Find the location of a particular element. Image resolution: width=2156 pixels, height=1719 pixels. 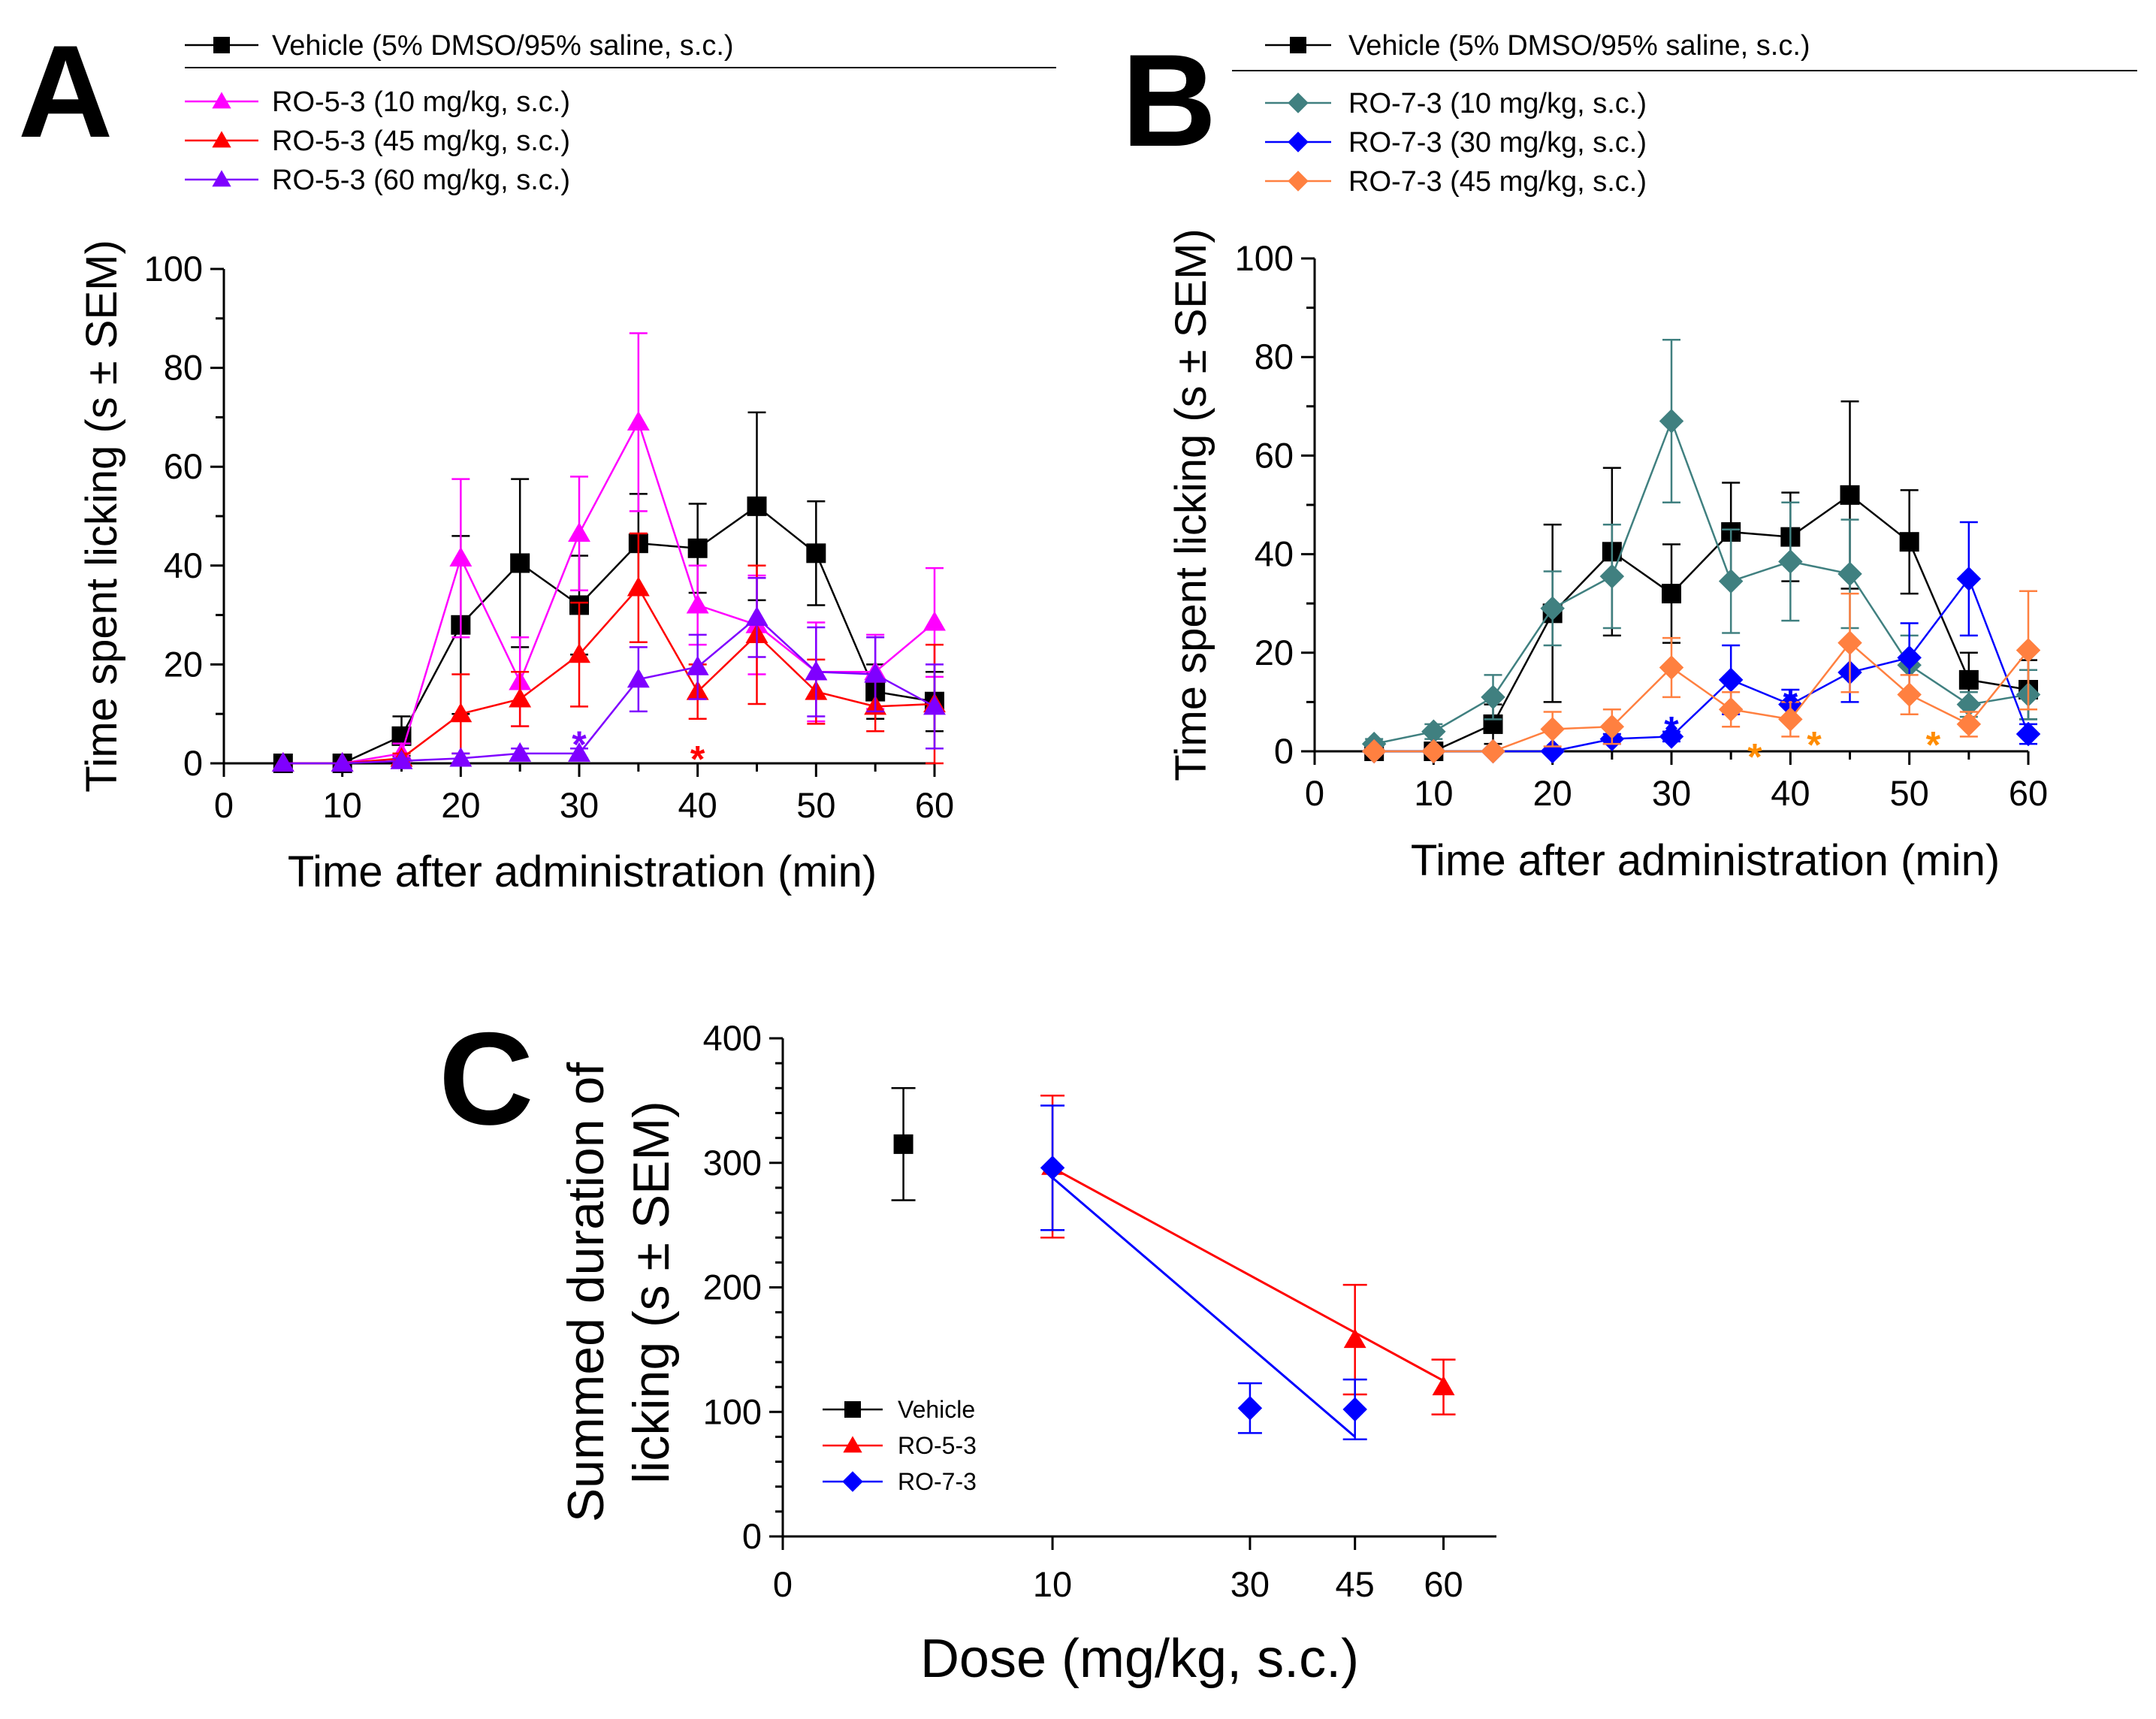

y-axis-title: Summed duration of is located at coordinates (585, 1292).